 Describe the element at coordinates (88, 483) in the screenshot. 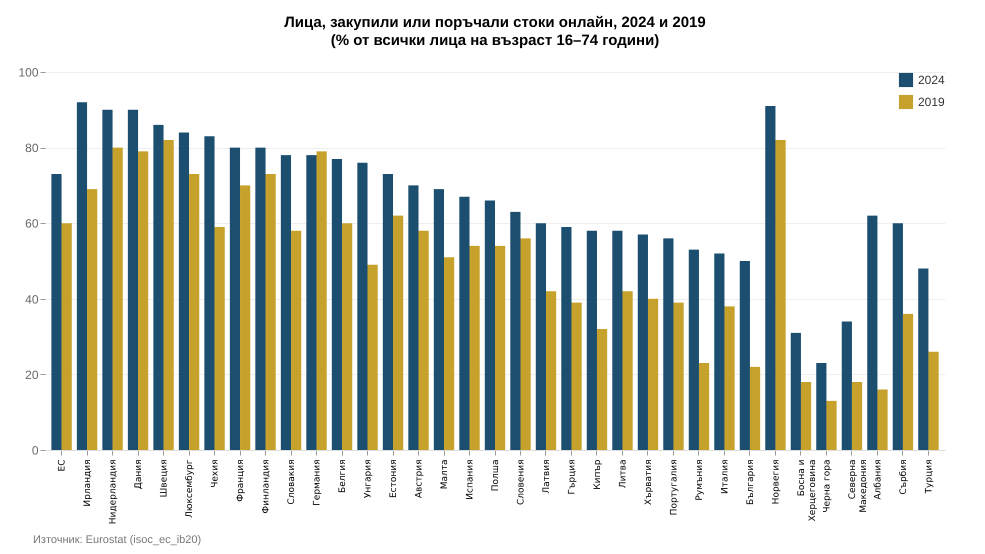

I see `x-tick-label: Ирландия` at that location.